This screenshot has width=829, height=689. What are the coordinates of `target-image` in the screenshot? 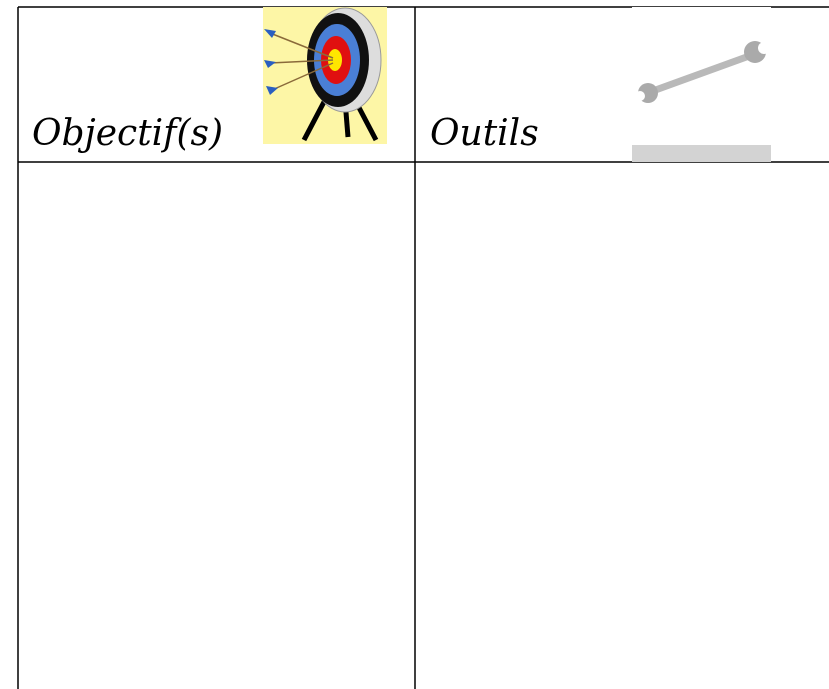 It's located at (325, 75).